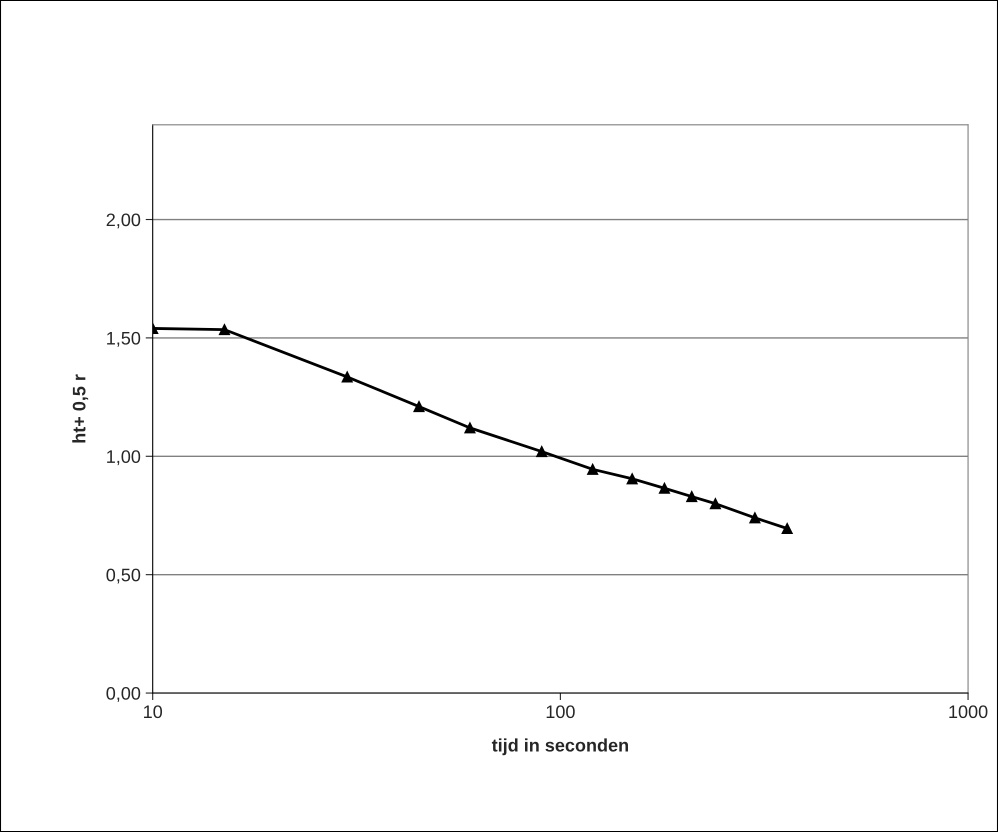 The width and height of the screenshot is (998, 832). Describe the element at coordinates (123, 339) in the screenshot. I see `y-tick-label: 1,50` at that location.